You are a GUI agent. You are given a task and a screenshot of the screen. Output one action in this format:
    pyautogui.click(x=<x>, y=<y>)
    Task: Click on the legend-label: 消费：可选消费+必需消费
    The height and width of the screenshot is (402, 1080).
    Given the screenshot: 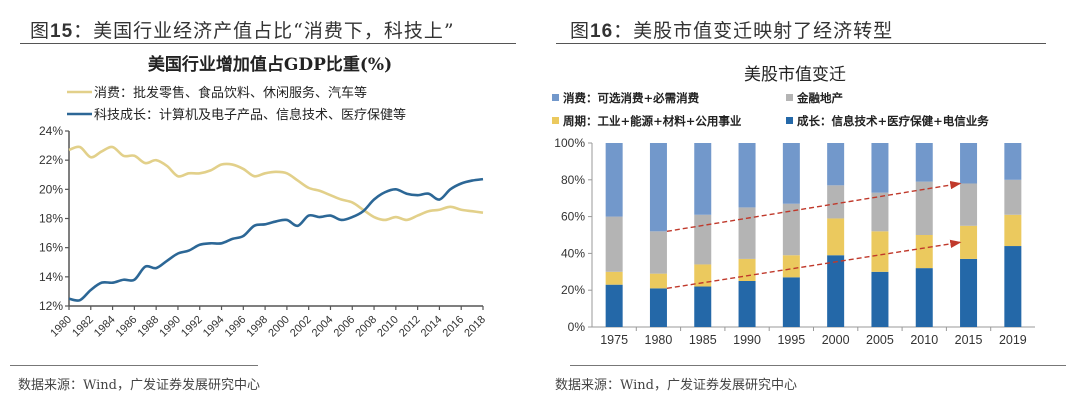 What is the action you would take?
    pyautogui.click(x=631, y=98)
    